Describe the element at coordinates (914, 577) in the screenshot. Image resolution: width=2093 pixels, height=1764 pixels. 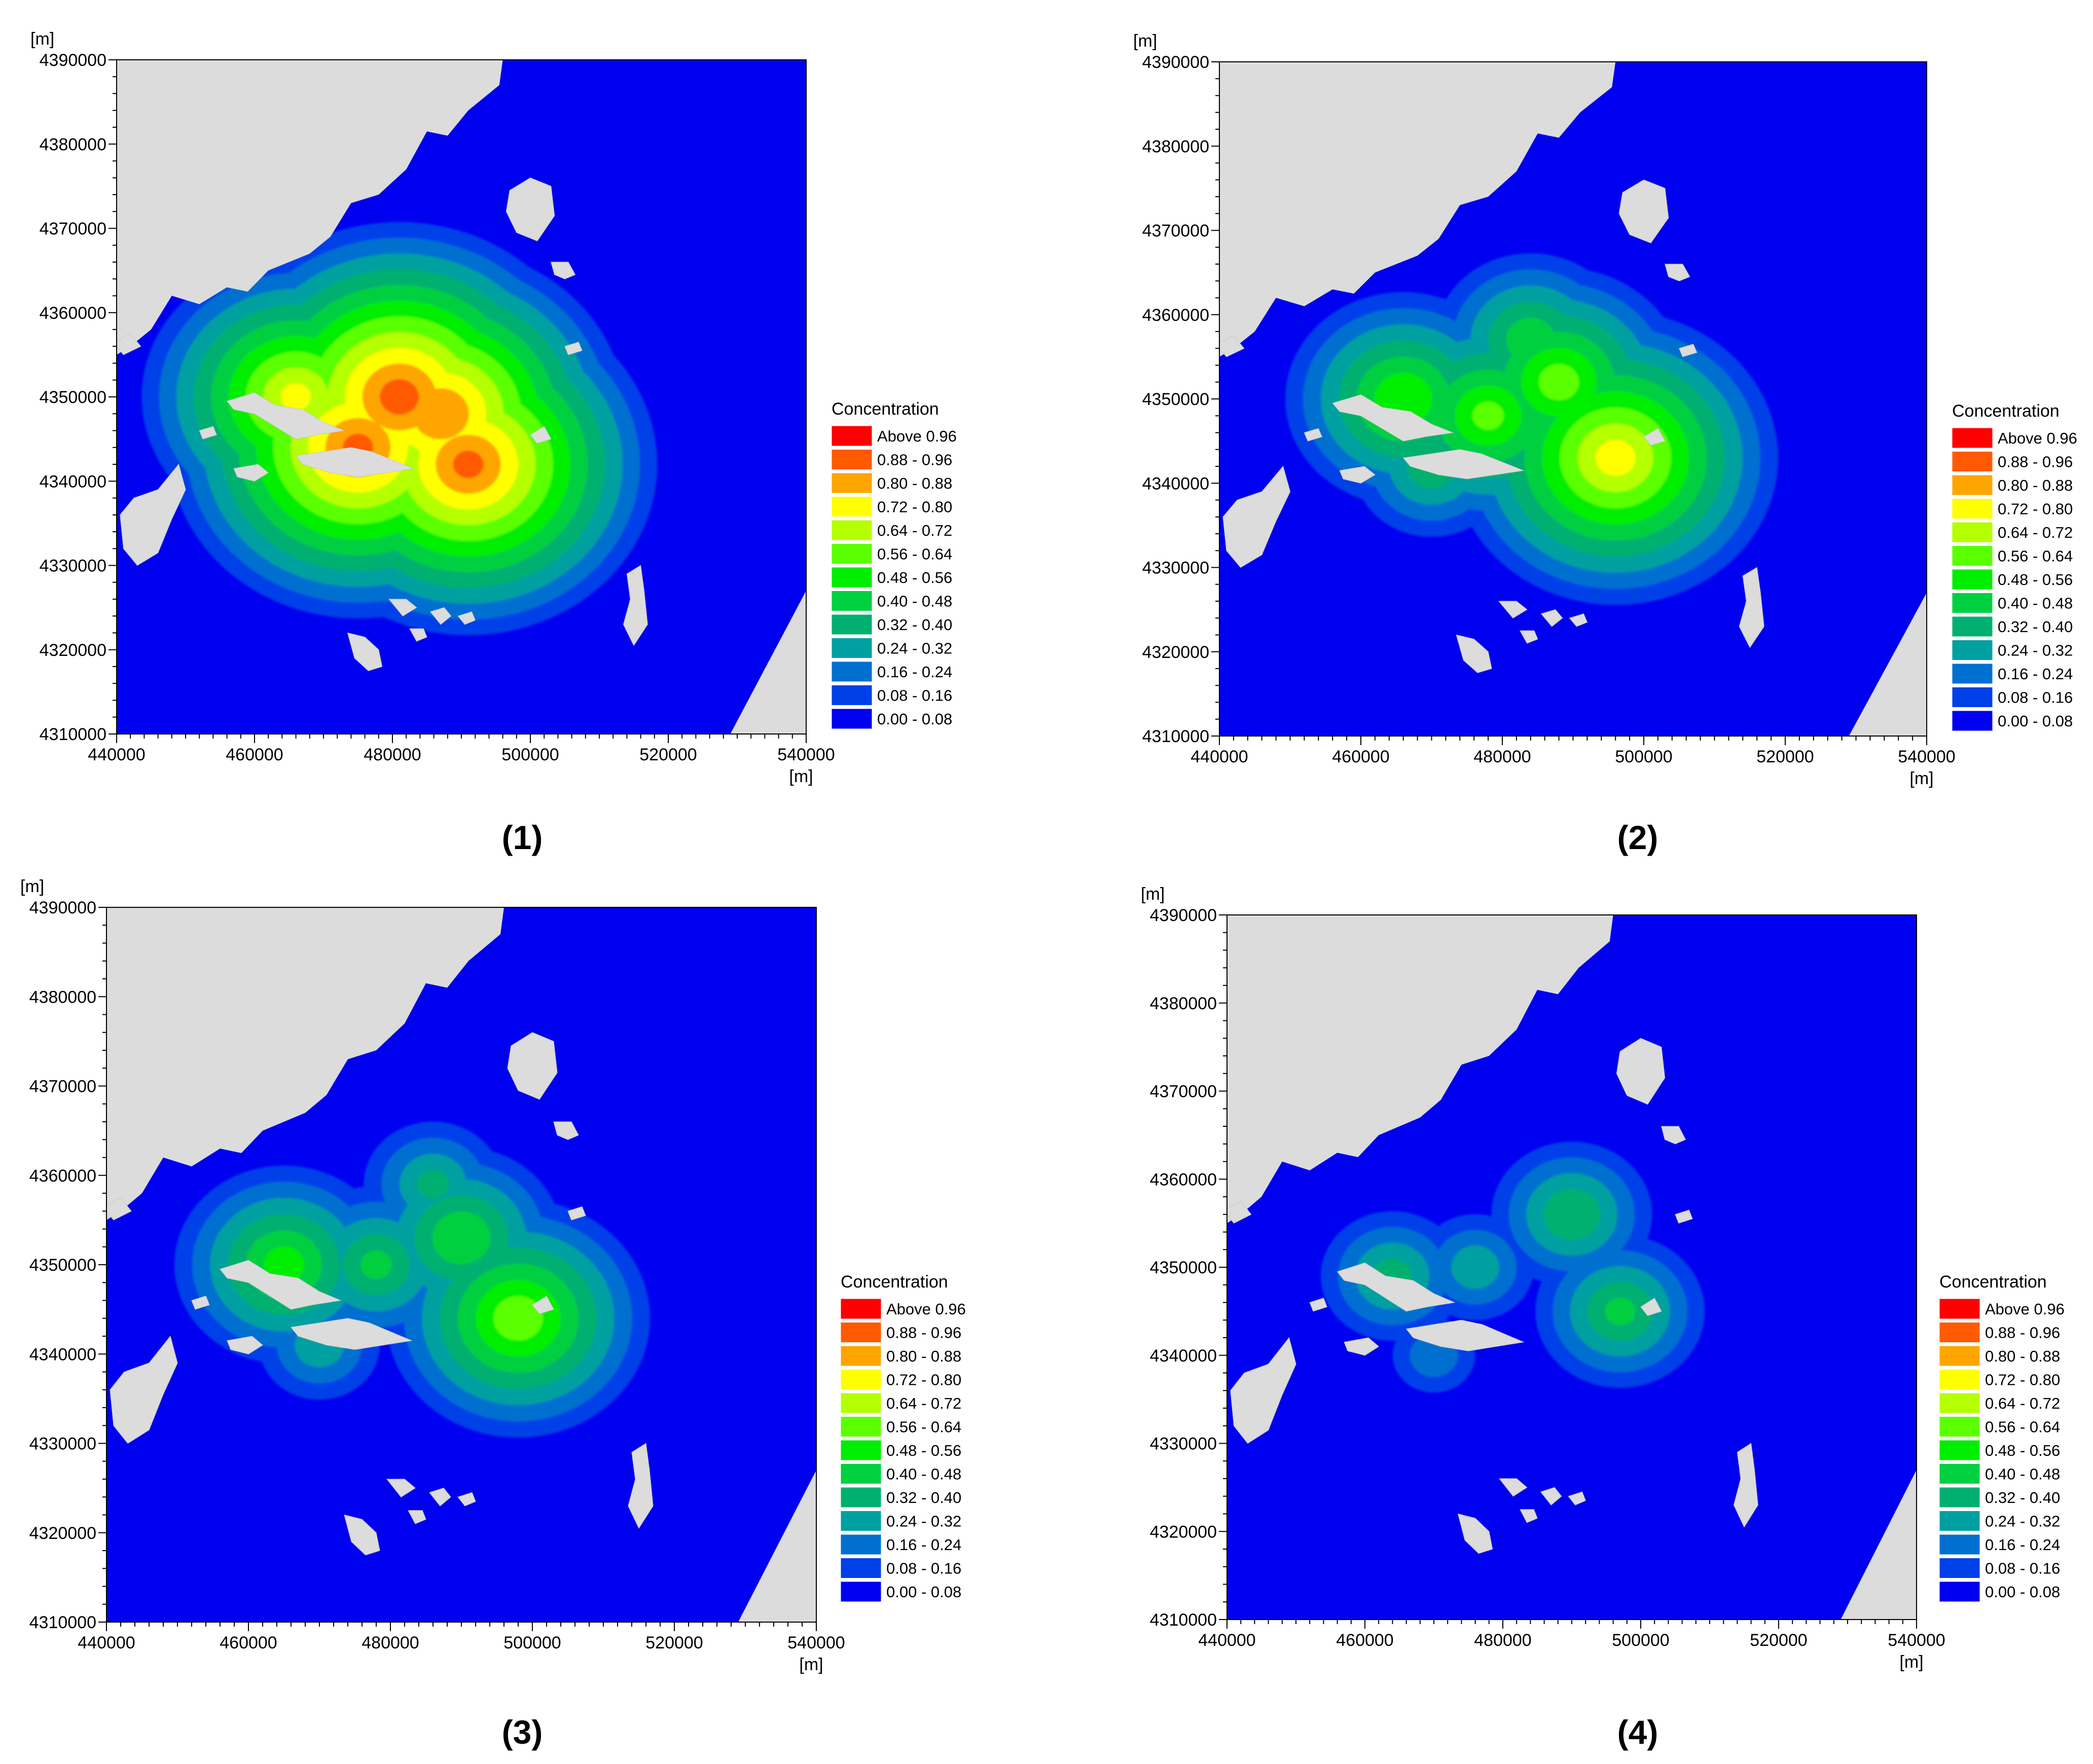
I see `legend-label: 0.48 - 0.56` at that location.